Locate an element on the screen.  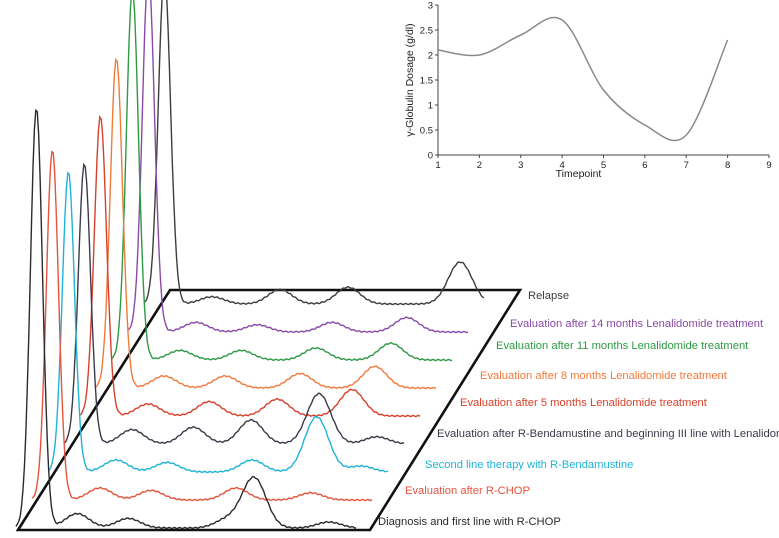
inset-xtick-label: 3 is located at coordinates (520, 165).